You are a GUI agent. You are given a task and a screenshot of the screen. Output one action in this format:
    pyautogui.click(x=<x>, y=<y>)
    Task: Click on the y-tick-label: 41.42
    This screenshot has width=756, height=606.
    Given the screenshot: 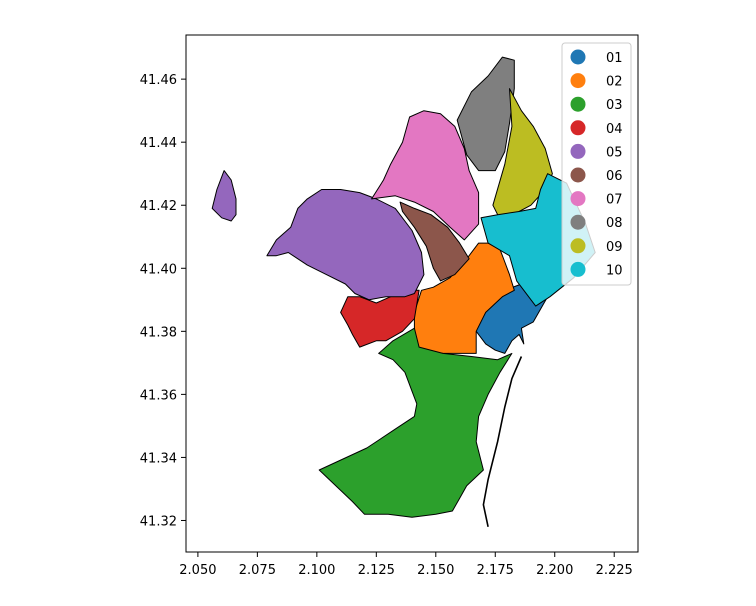 What is the action you would take?
    pyautogui.click(x=158, y=206)
    